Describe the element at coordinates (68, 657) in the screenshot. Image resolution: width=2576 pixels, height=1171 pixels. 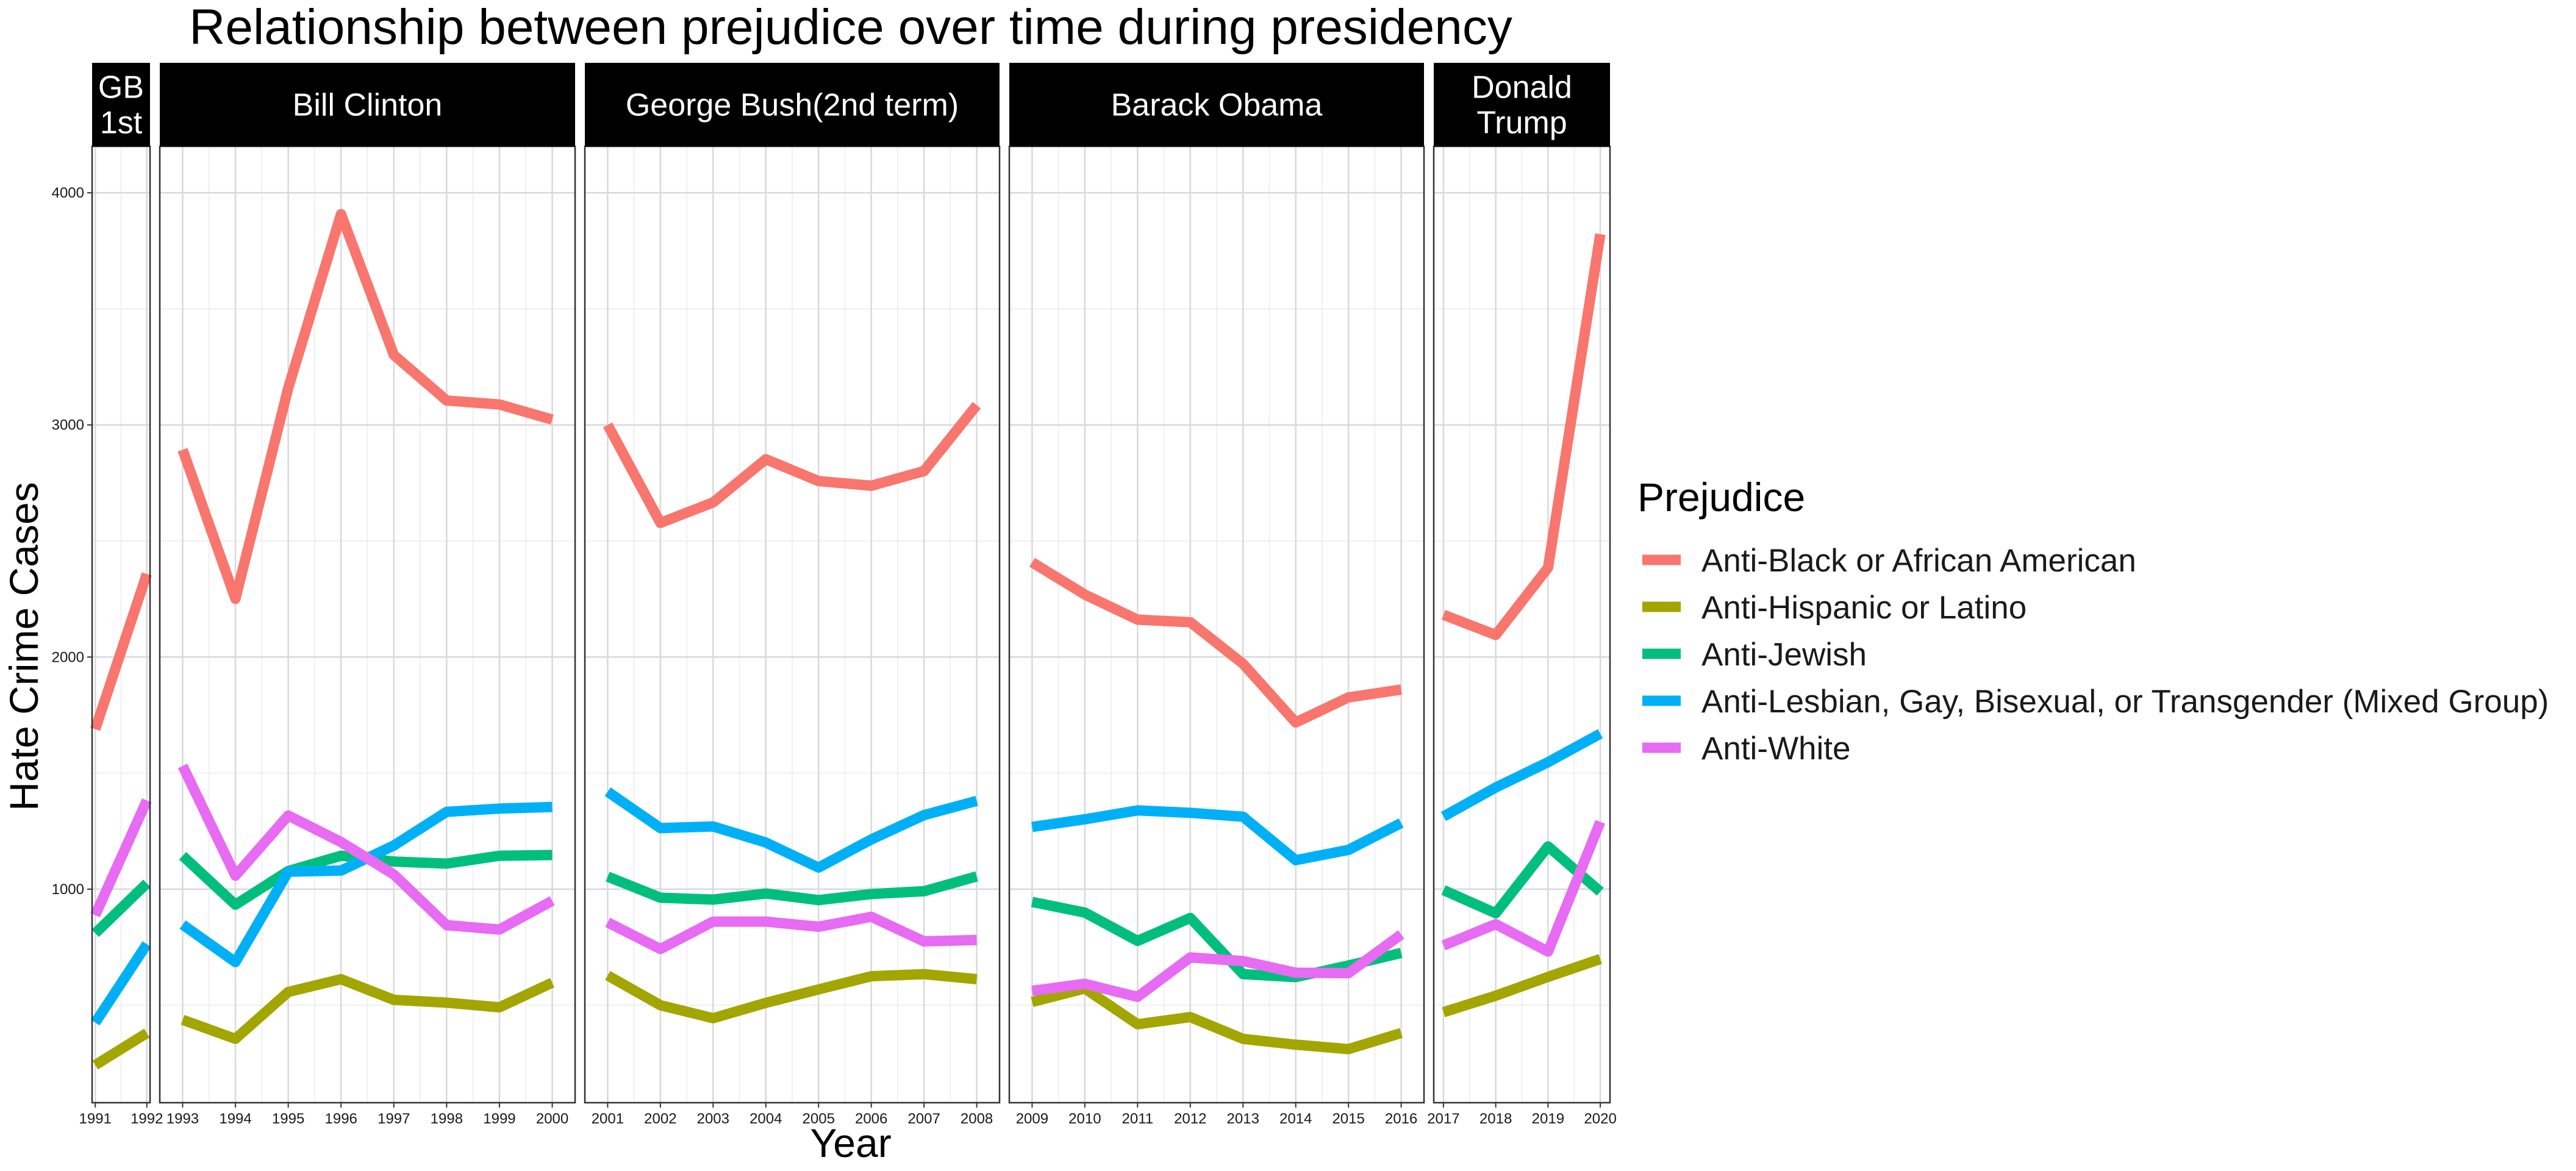
I see `y-tick-label: 2000` at that location.